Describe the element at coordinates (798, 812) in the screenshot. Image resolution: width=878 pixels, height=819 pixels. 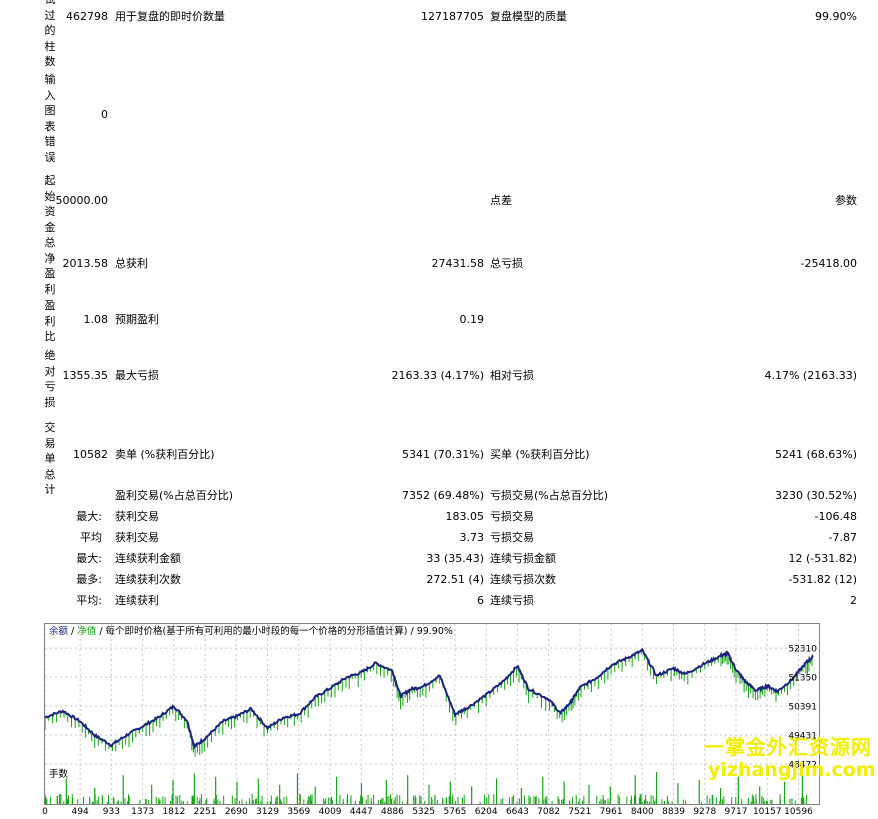
I see `x-tick-label: 10596` at that location.